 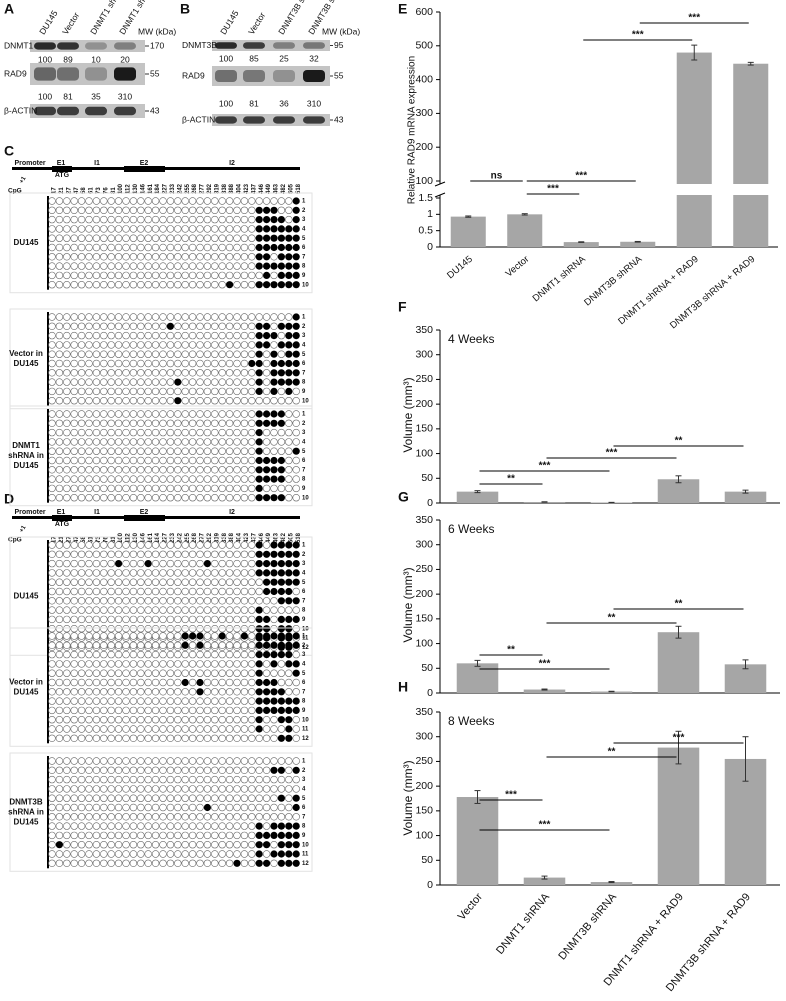 What do you see at coordinates (403, 497) in the screenshot?
I see `panel-letter: G` at bounding box center [403, 497].